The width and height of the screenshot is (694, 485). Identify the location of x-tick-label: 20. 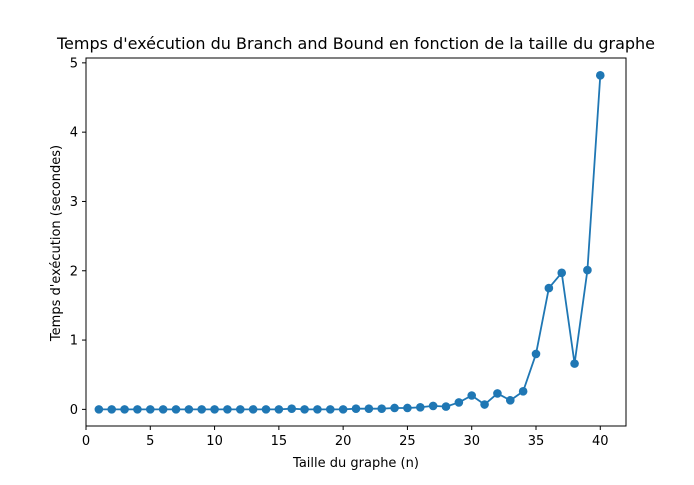
(343, 441).